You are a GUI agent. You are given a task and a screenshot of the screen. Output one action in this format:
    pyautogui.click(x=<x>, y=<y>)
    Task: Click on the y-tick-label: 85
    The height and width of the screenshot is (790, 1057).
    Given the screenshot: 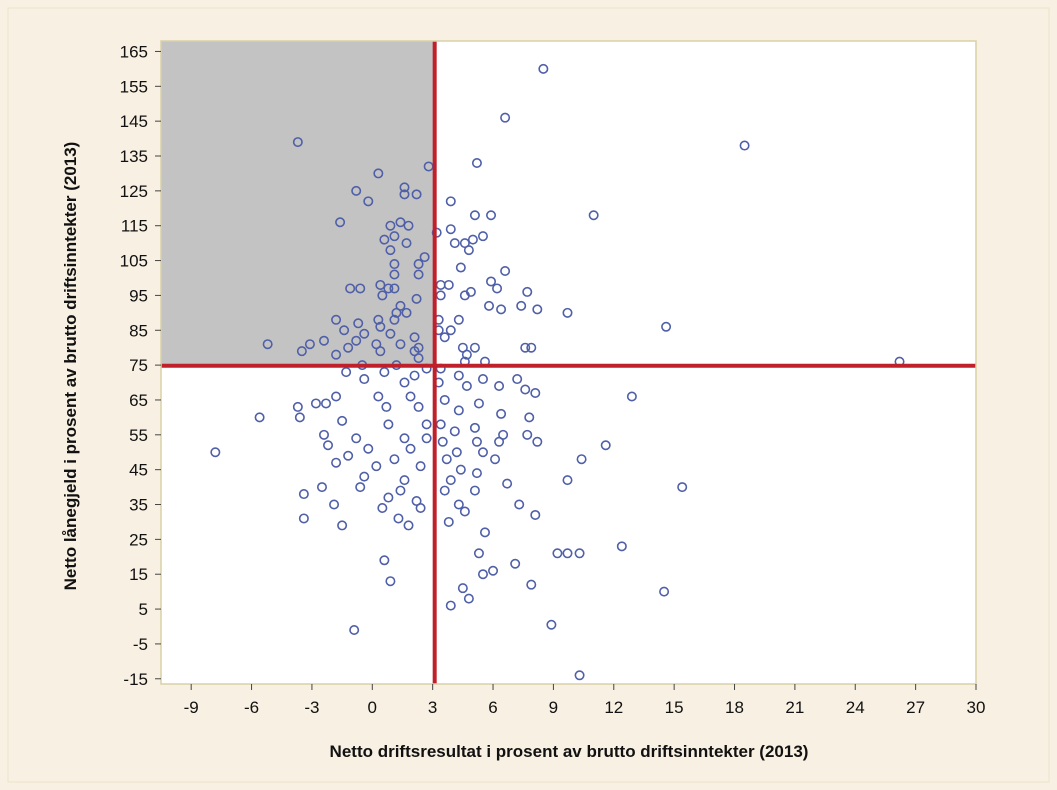 What is the action you would take?
    pyautogui.click(x=138, y=330)
    